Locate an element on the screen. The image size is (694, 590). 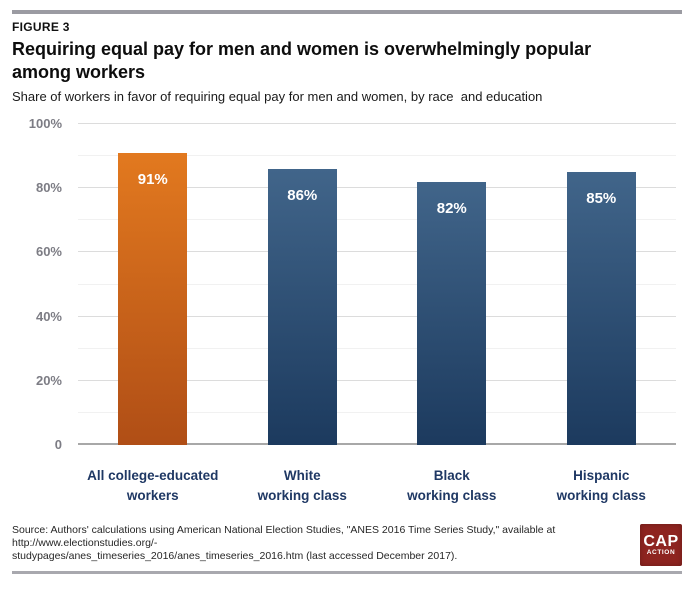
y-axis-tick-label: 20% is located at coordinates (48, 380).